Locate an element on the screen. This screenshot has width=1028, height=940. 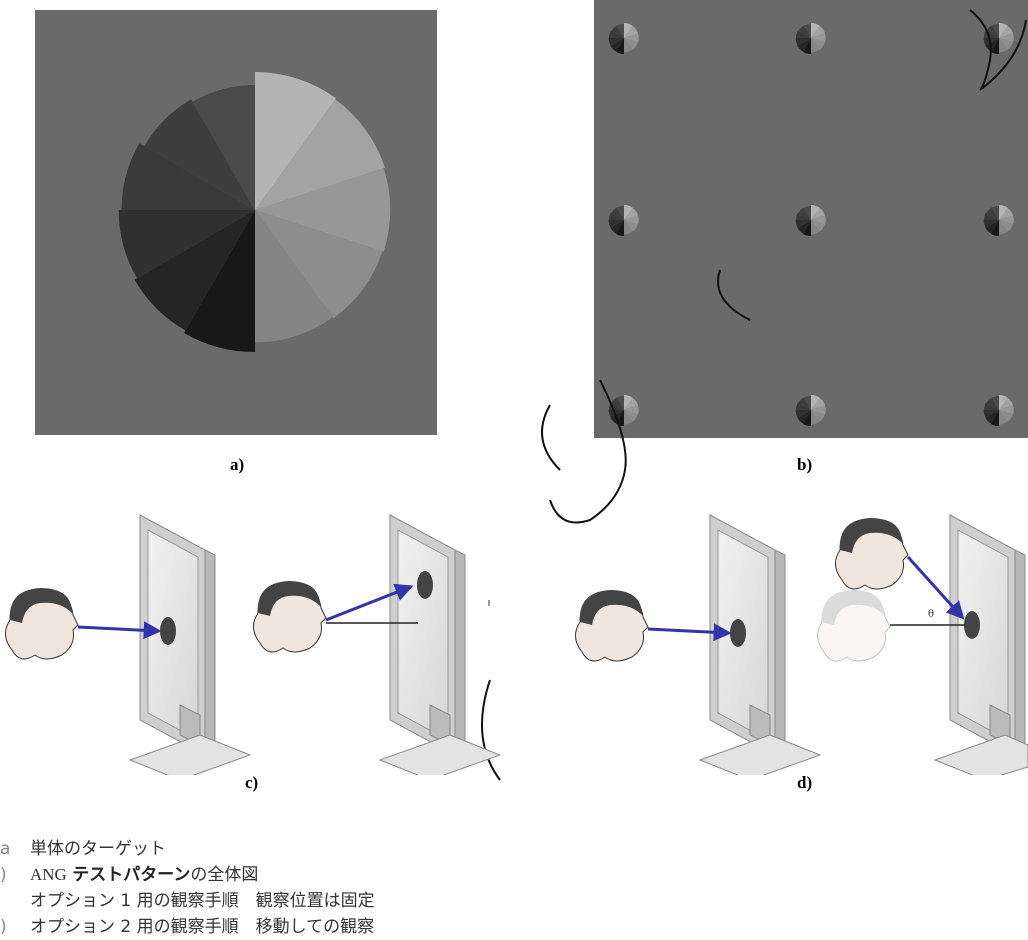
legend-row-b: ) ANG テストパターンの全体図 is located at coordinates (129, 875).